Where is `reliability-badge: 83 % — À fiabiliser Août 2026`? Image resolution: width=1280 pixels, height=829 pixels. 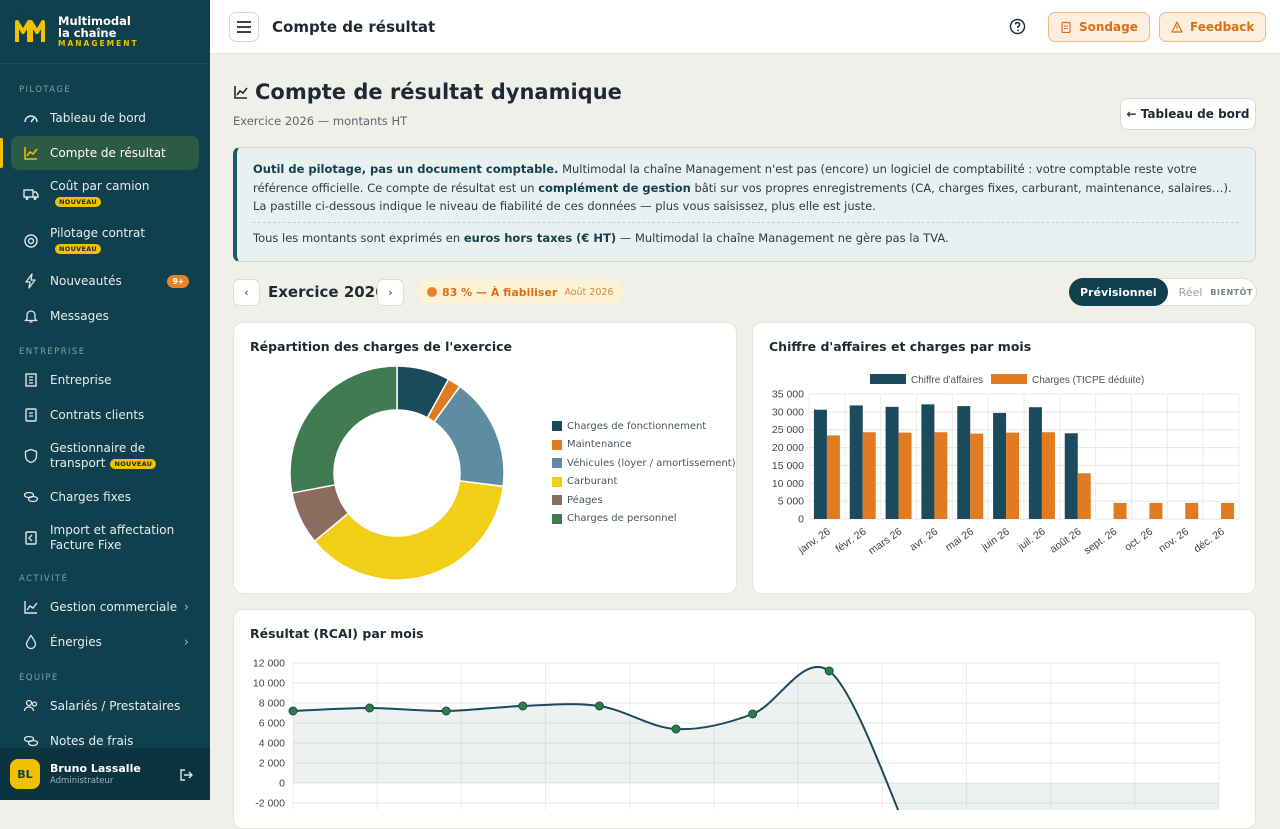
reliability-badge: 83 % — À fiabiliser Août 2026 is located at coordinates (520, 292).